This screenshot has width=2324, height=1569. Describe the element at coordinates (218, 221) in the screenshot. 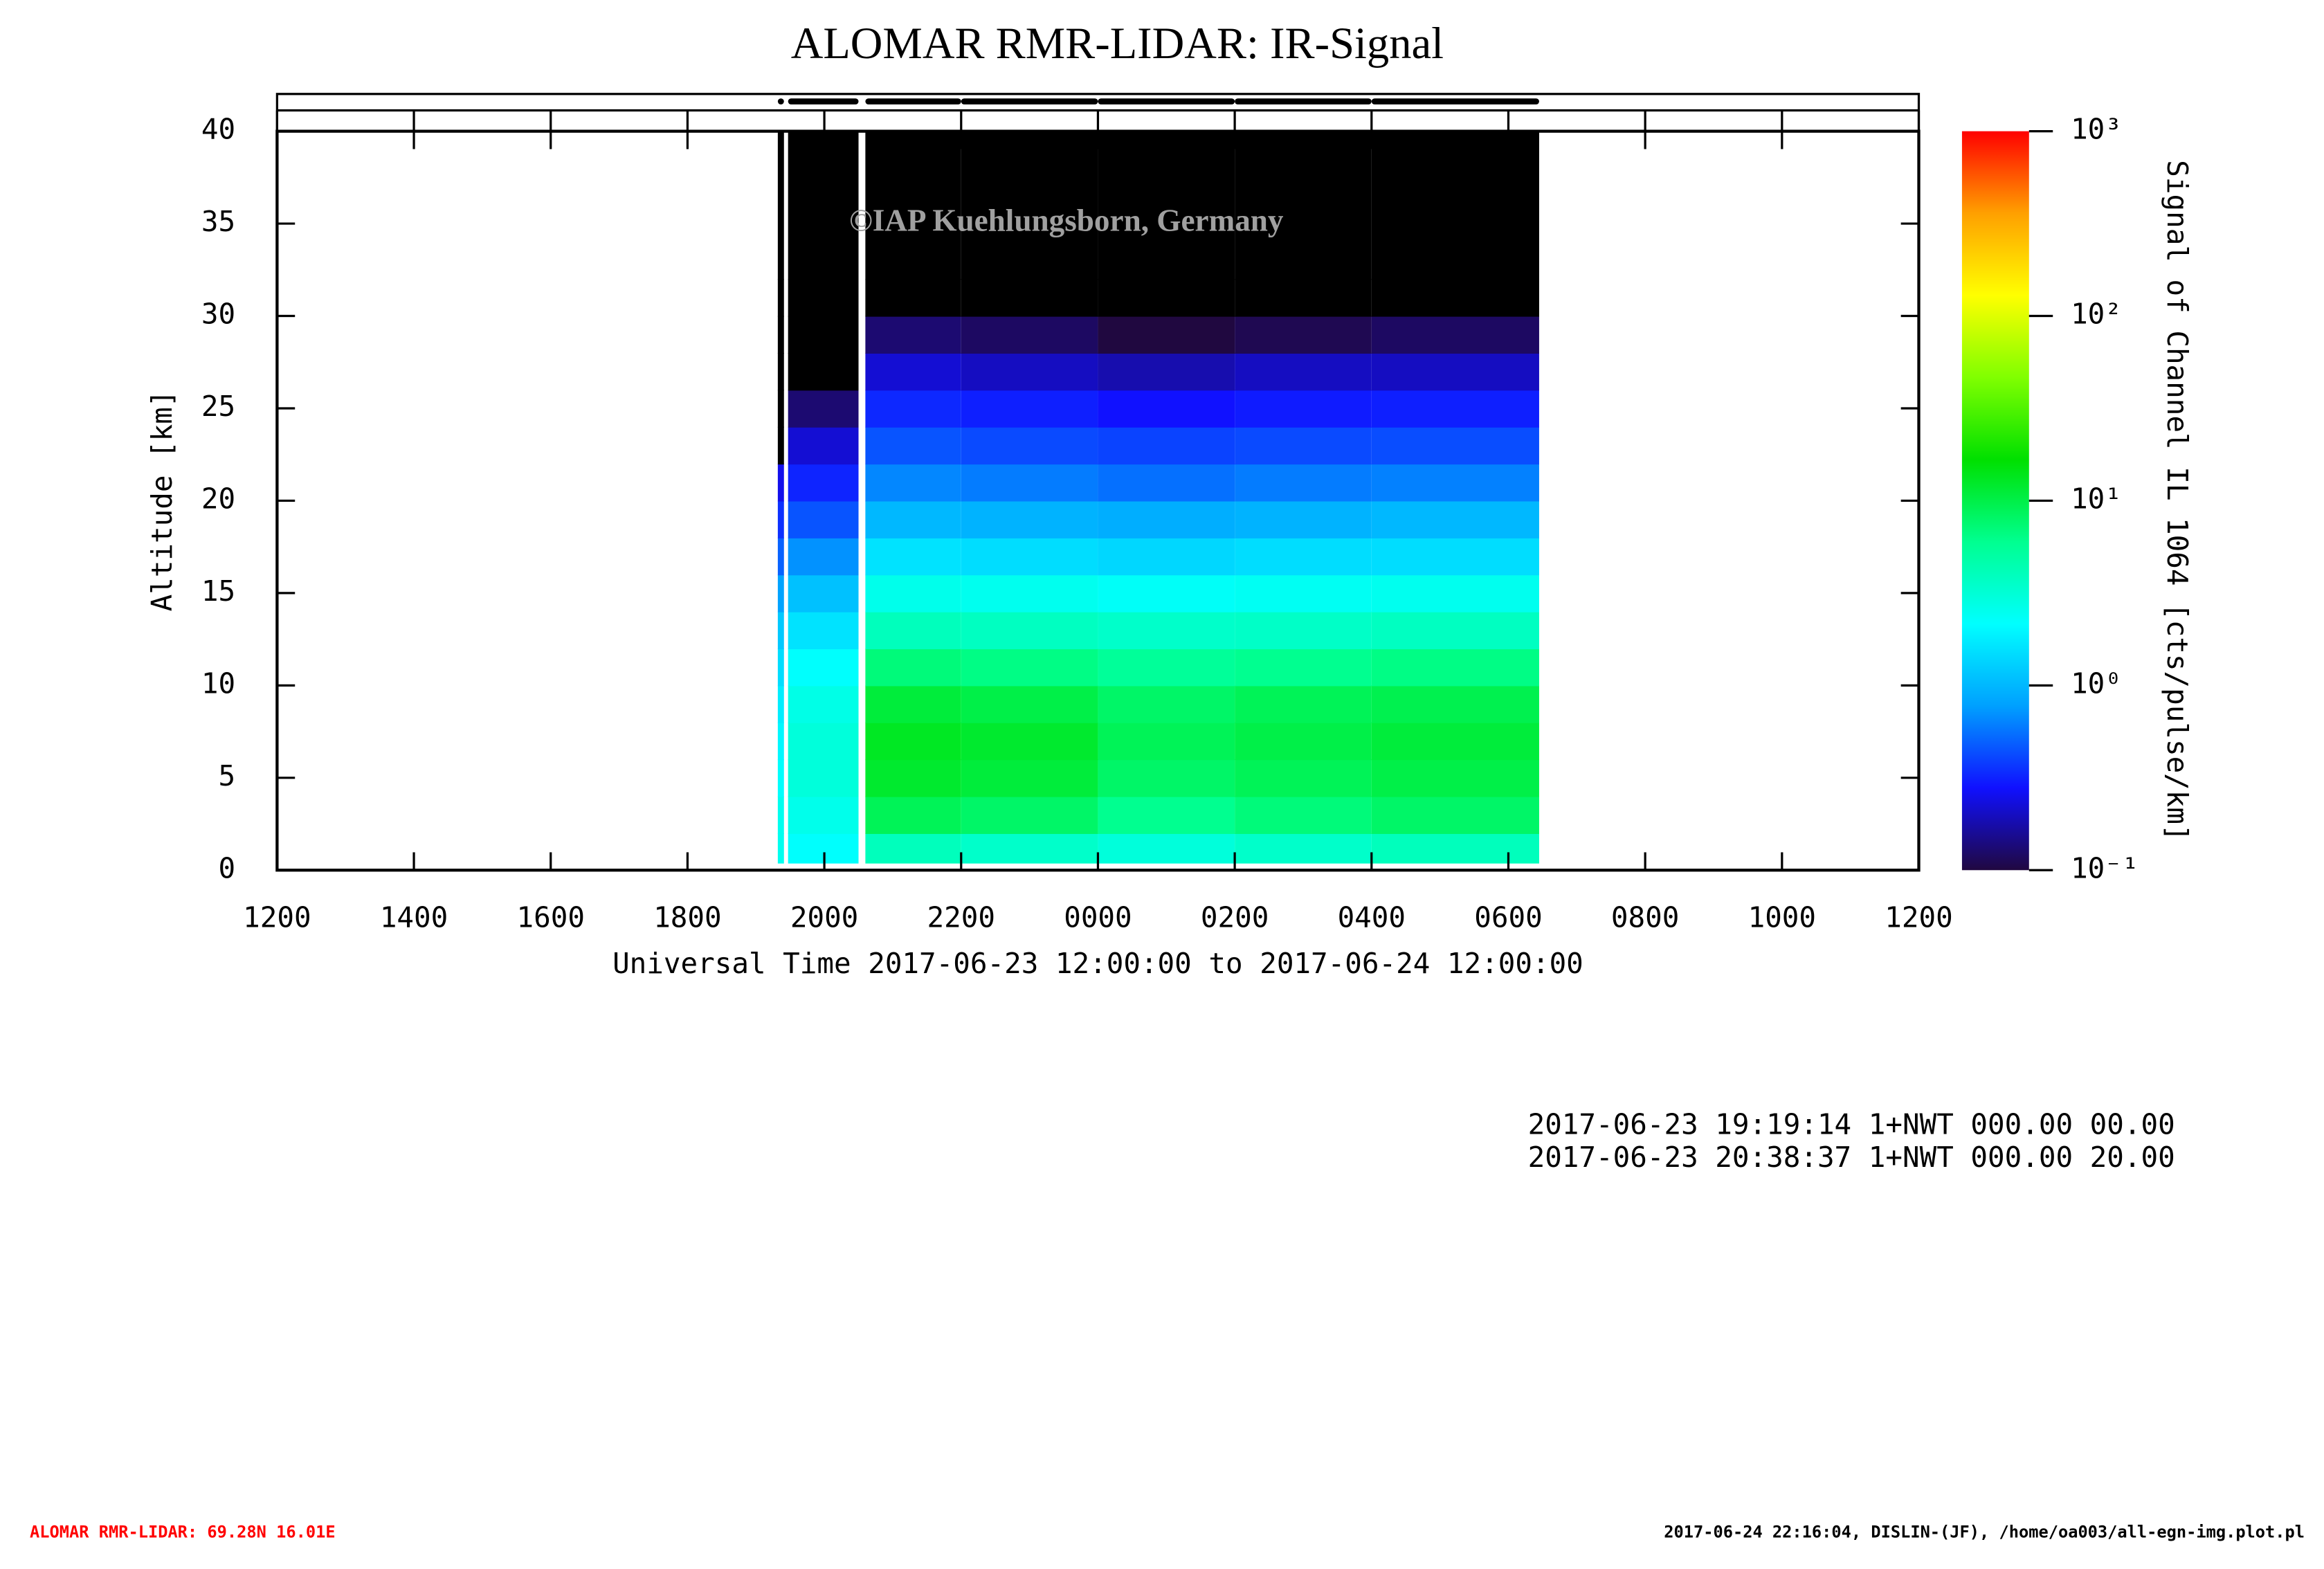

I see `y-tick-label: 35` at that location.